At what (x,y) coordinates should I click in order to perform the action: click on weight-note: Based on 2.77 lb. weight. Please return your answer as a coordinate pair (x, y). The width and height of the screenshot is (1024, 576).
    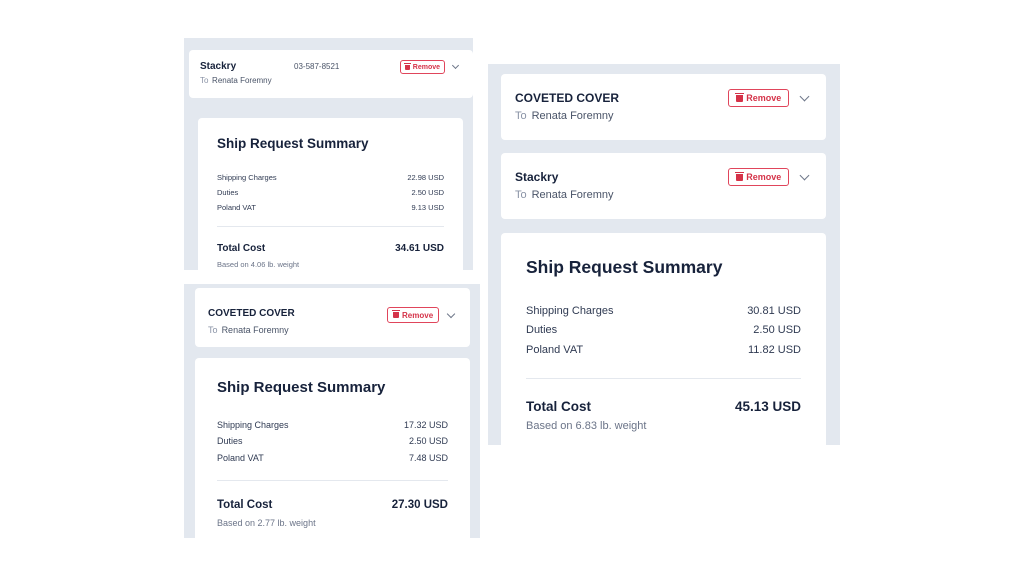
    Looking at the image, I should click on (266, 523).